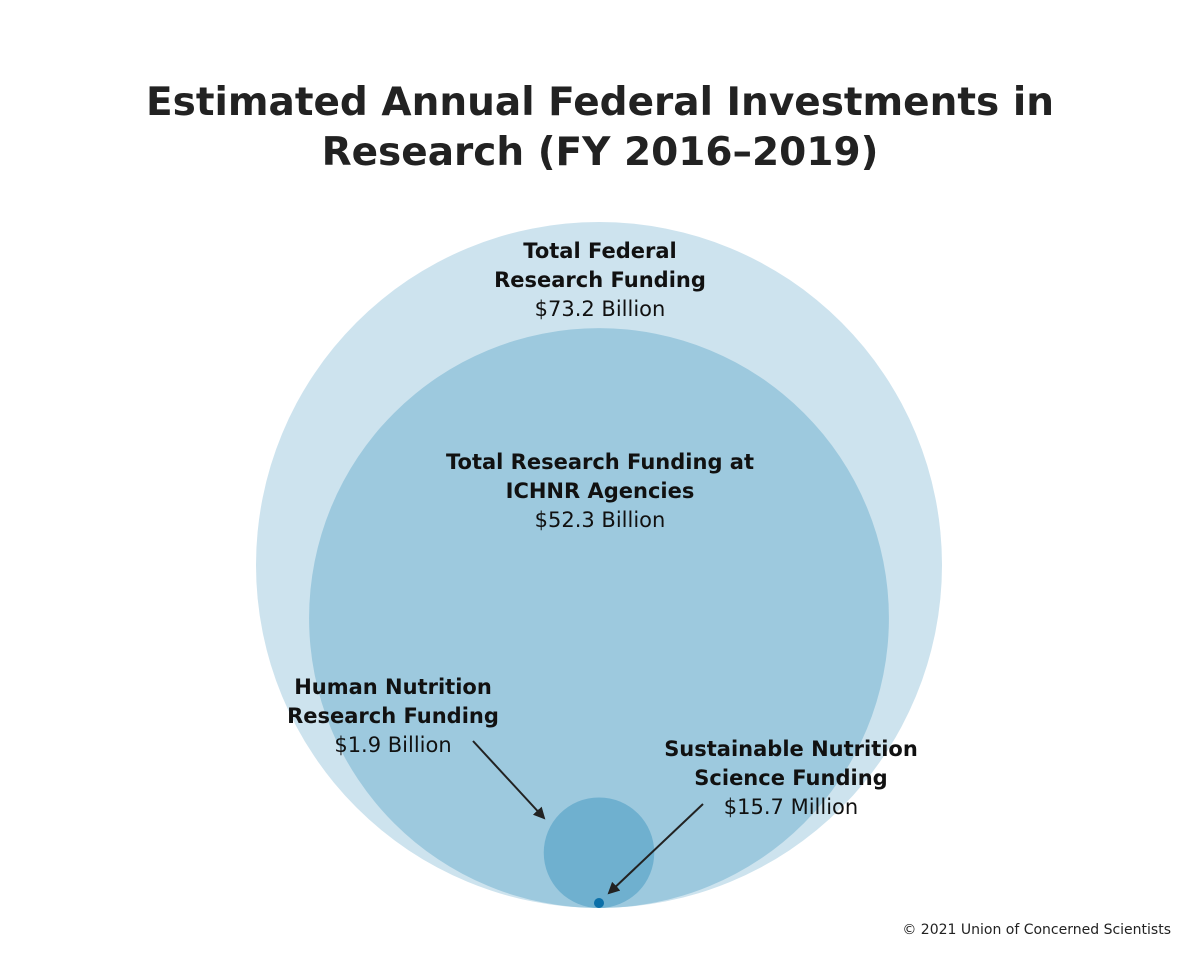 Image resolution: width=1200 pixels, height=960 pixels. What do you see at coordinates (393, 745) in the screenshot?
I see `label-human-nutrition-value: $1.9 Billion` at bounding box center [393, 745].